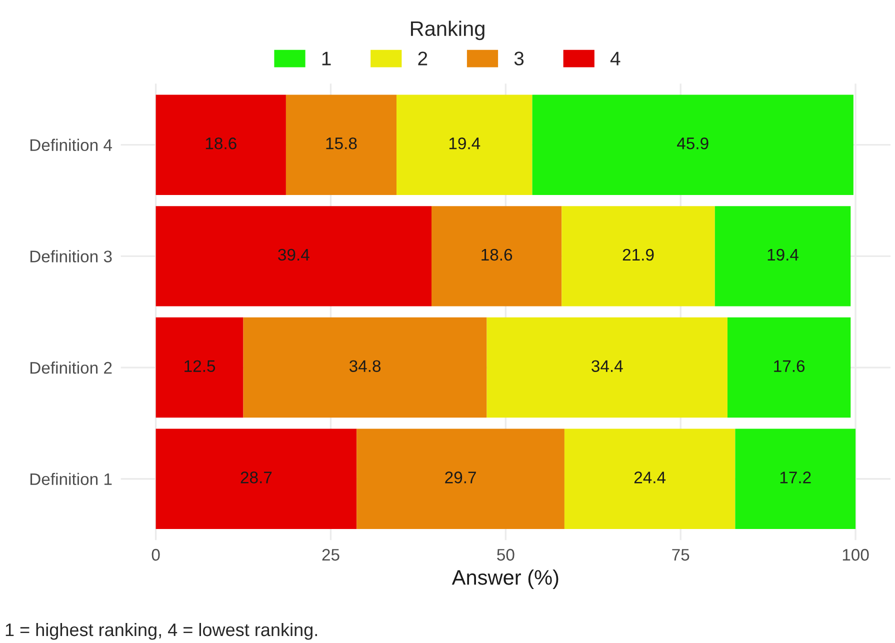 Image resolution: width=895 pixels, height=643 pixels. I want to click on data-label: 34.4, so click(607, 366).